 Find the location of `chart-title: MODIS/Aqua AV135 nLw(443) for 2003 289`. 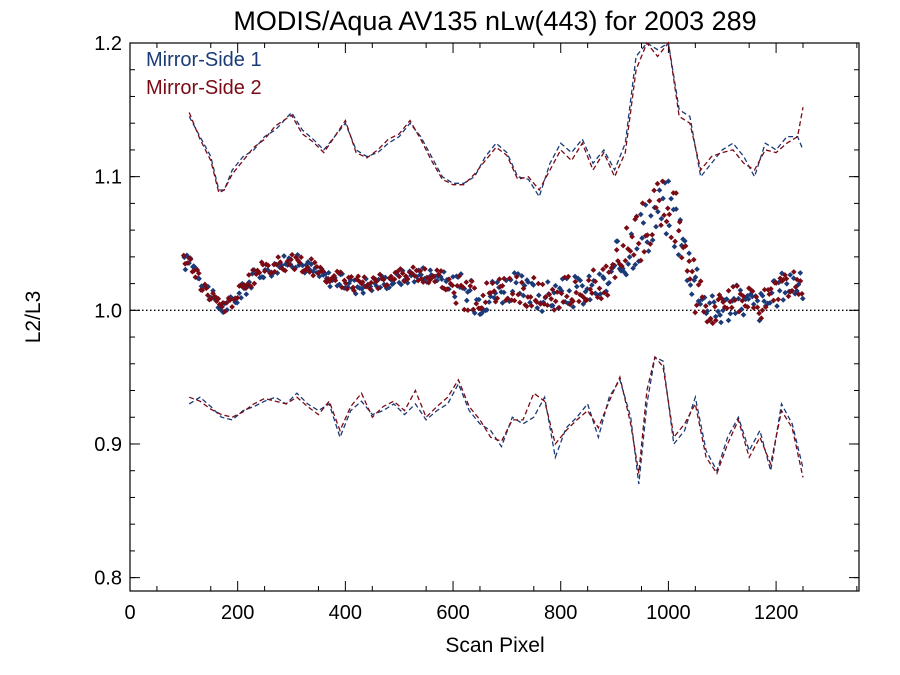

chart-title: MODIS/Aqua AV135 nLw(443) for 2003 289 is located at coordinates (494, 21).